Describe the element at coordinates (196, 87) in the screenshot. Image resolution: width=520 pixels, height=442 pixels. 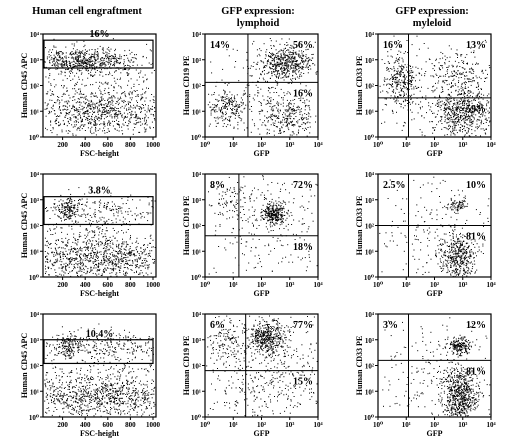
I see `y-tick-label: 10²` at that location.